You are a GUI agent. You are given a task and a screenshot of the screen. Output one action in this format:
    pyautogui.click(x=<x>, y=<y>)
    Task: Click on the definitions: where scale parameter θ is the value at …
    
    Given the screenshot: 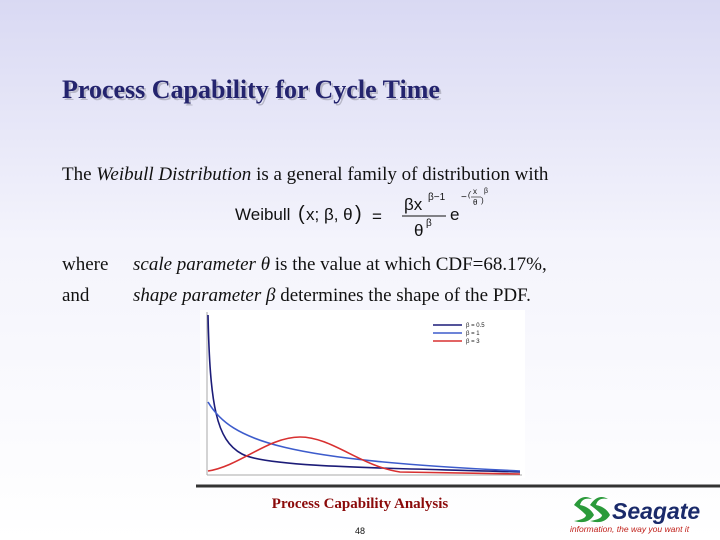 What is the action you would take?
    pyautogui.click(x=304, y=280)
    